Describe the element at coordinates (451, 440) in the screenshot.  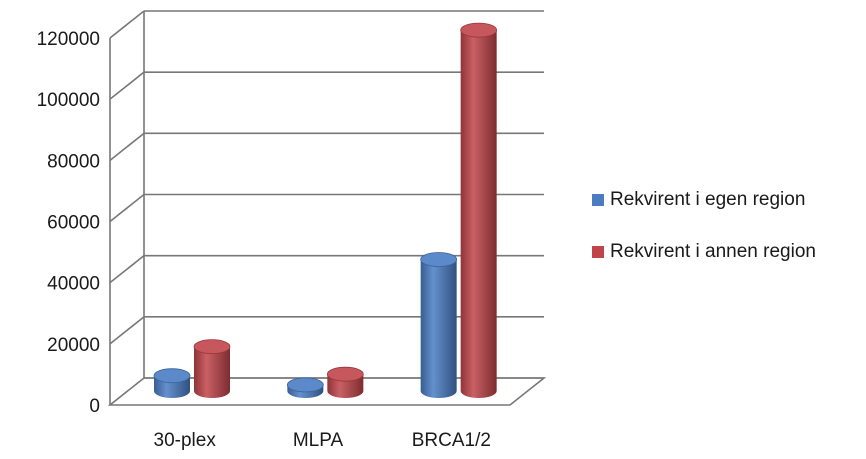
I see `x-tick-label: BRCA1/2` at that location.